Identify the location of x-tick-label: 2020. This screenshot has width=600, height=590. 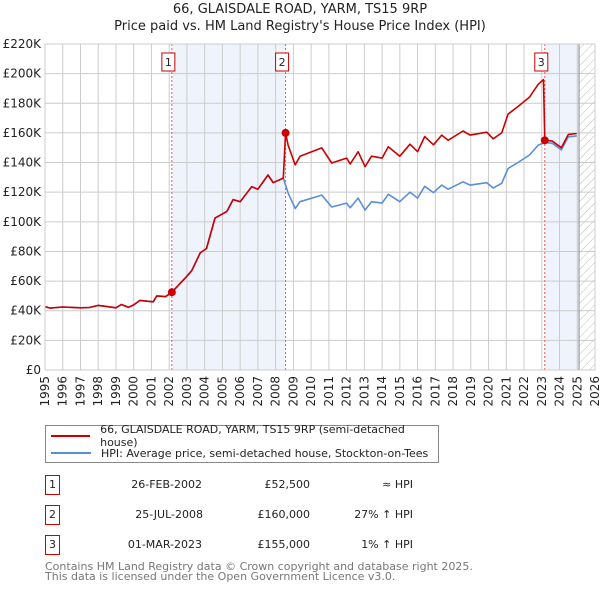
(489, 391).